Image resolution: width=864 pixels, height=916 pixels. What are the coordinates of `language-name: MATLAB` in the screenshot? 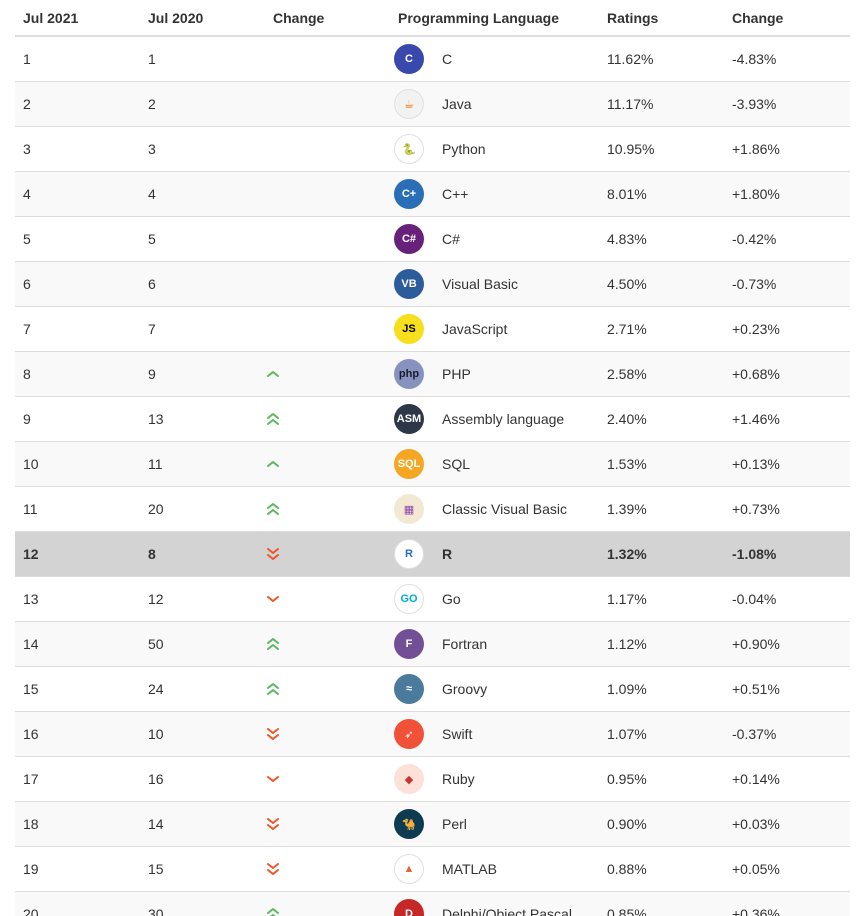 It's located at (469, 869).